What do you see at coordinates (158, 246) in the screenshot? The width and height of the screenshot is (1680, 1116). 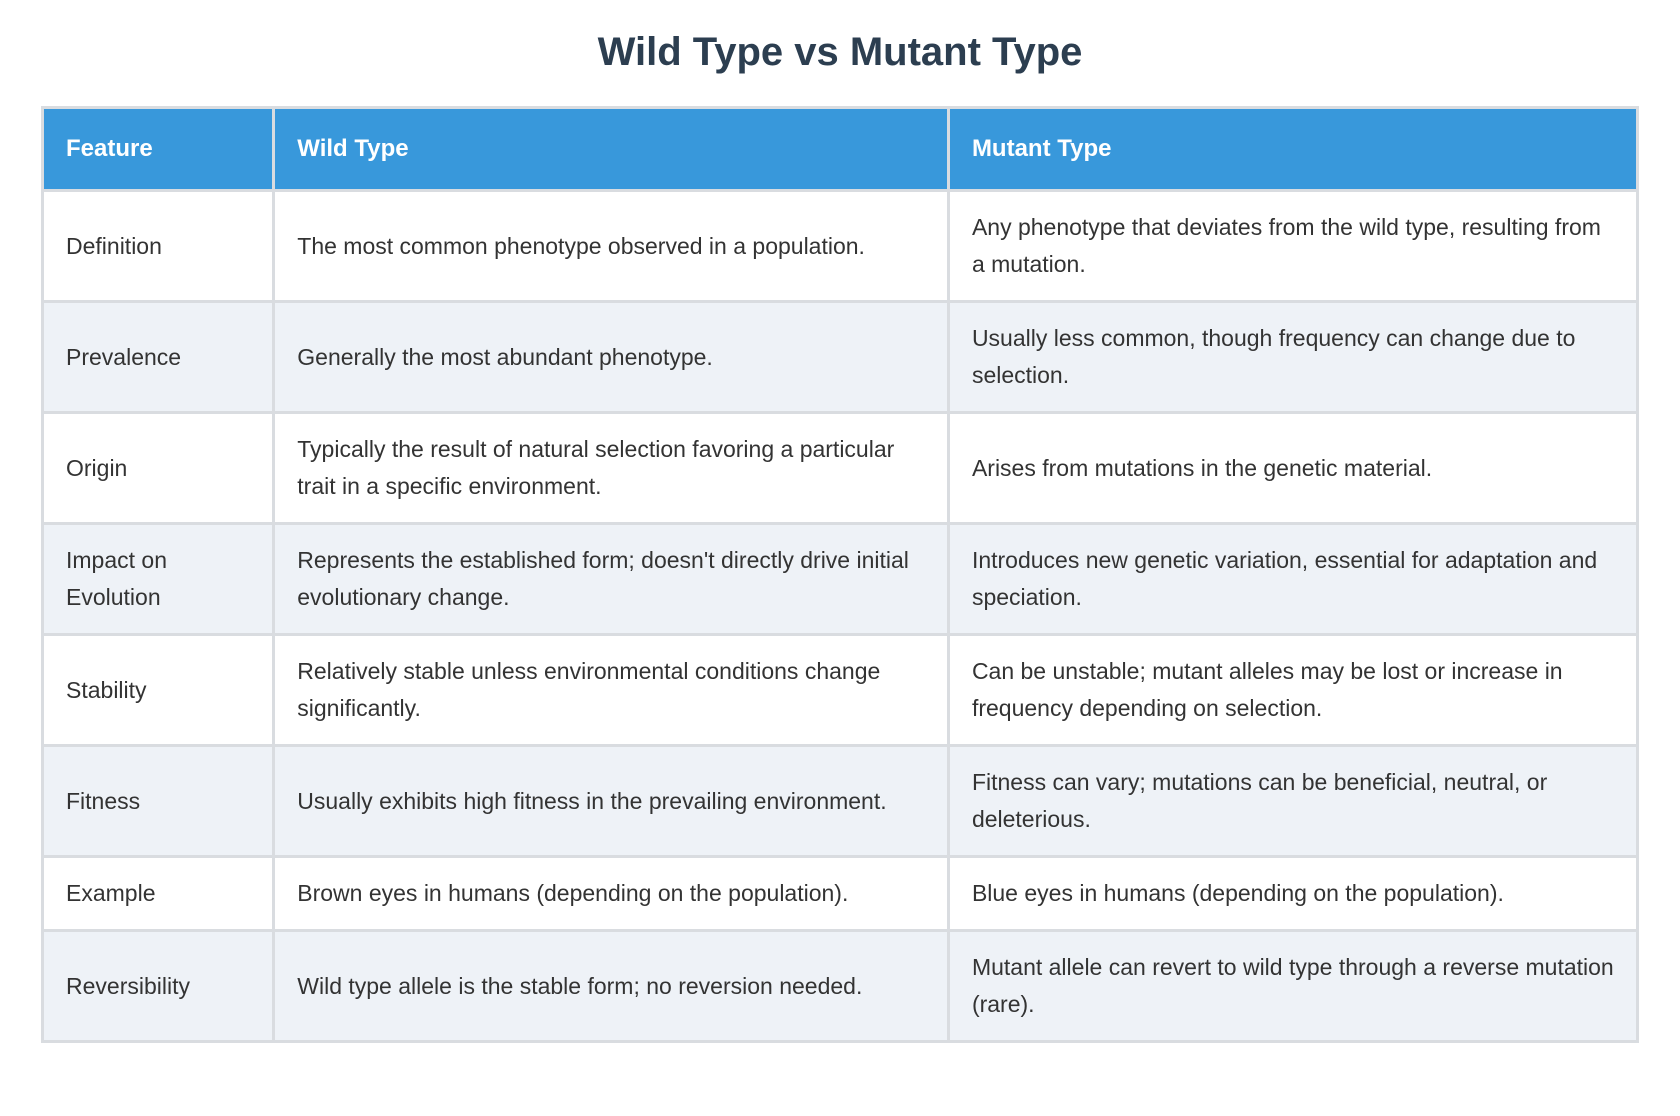 I see `feature-cell: Definition` at bounding box center [158, 246].